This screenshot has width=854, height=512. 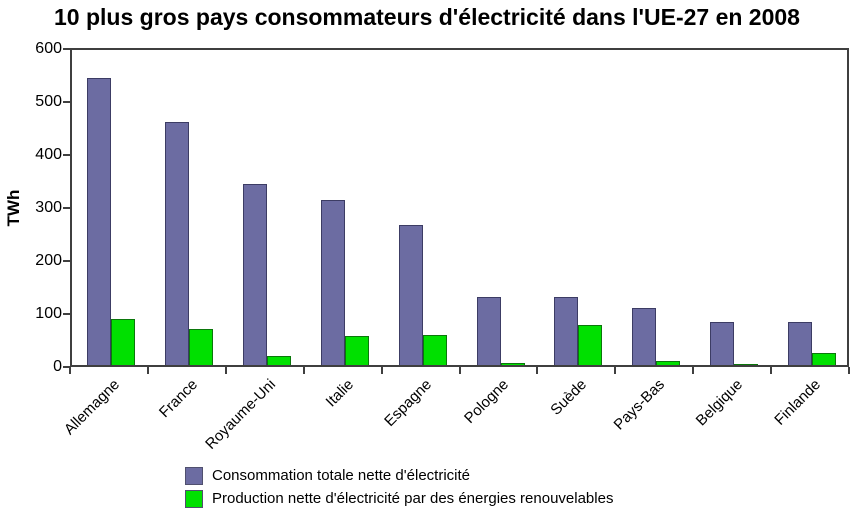 I want to click on legend-label-consumption: Consommation totale nette d'électricité, so click(x=341, y=475).